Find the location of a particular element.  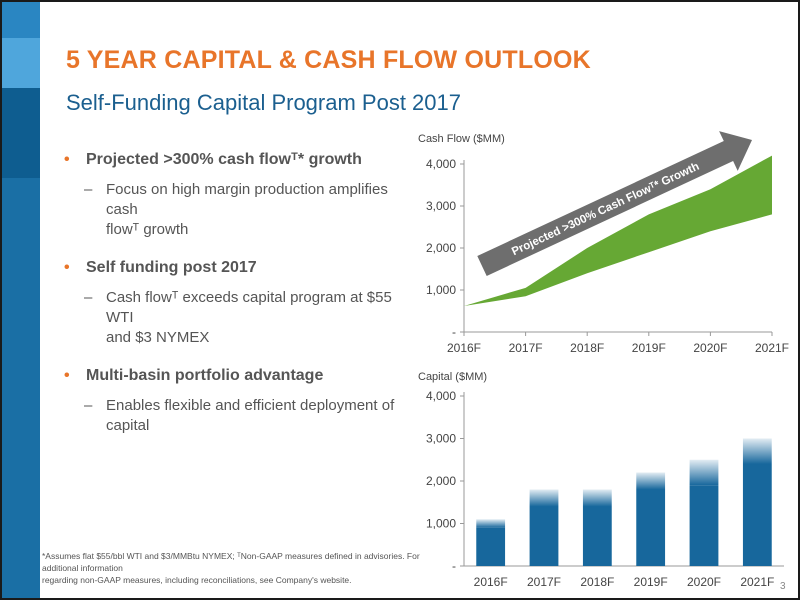

bullet-item: • Projected >300% cash flowᵀ* growth is located at coordinates (232, 160).